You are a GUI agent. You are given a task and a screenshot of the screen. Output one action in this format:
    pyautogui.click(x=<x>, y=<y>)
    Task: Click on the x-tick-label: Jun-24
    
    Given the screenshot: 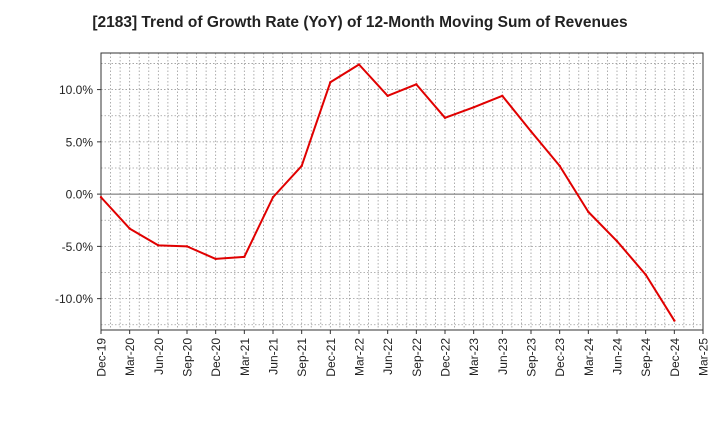 What is the action you would take?
    pyautogui.click(x=618, y=356)
    